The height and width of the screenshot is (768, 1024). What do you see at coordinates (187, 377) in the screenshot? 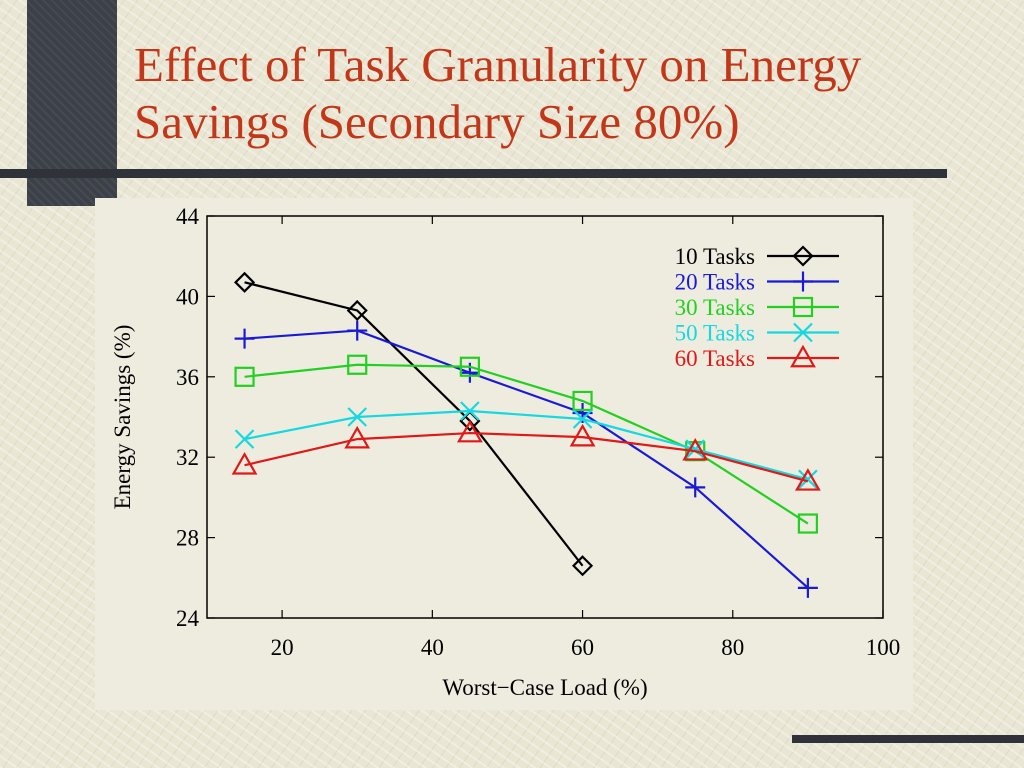
I see `y-tick-label: 36` at bounding box center [187, 377].